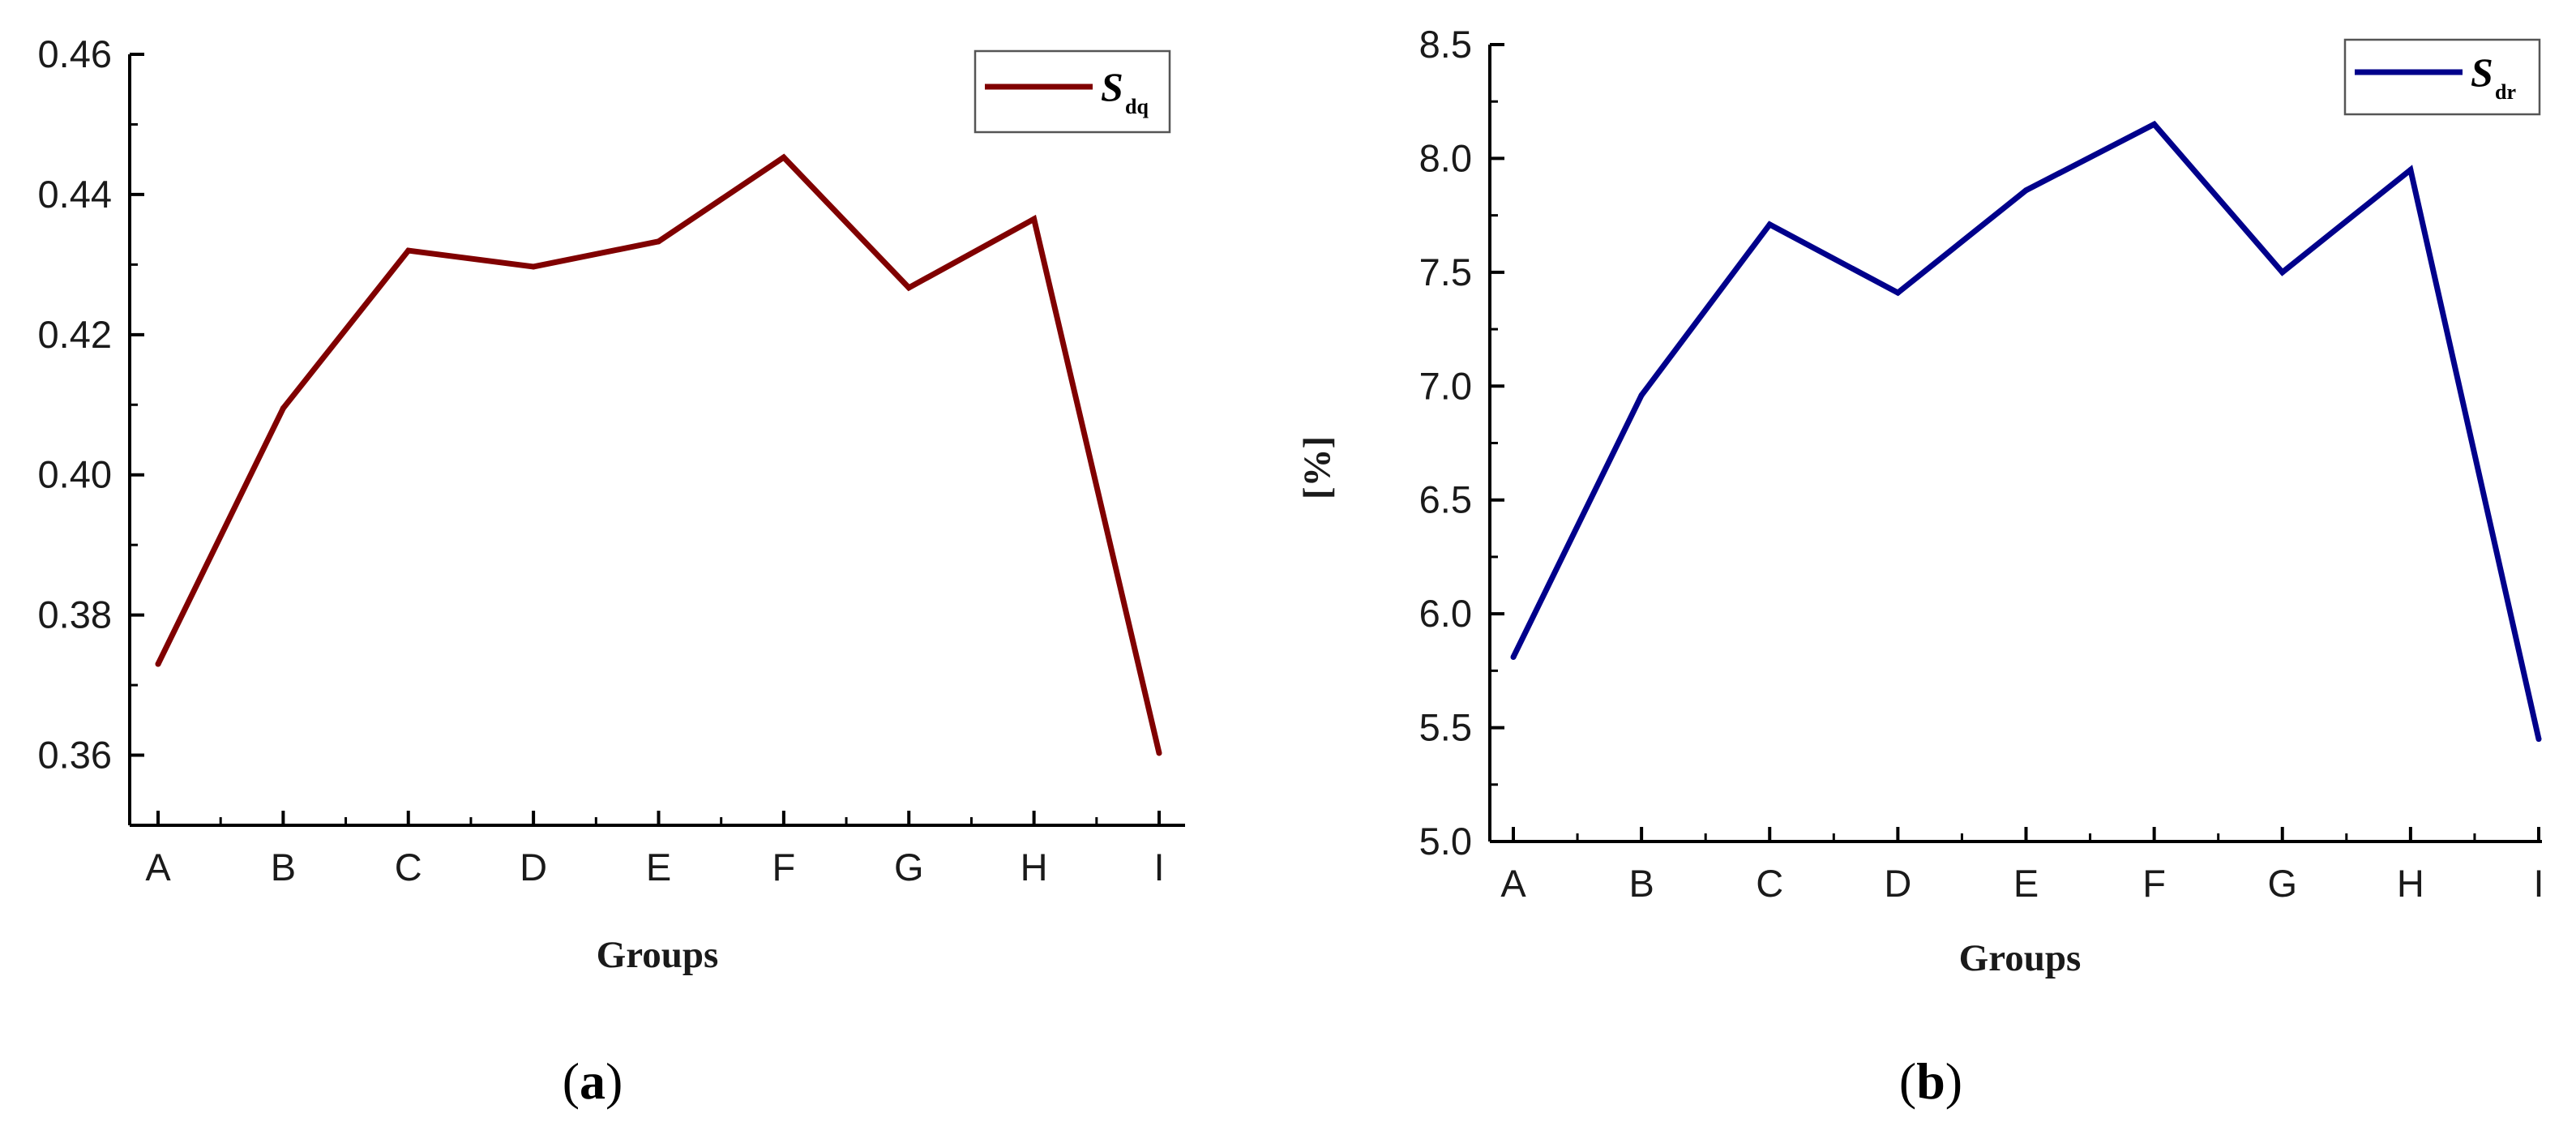 The image size is (2576, 1122). I want to click on legend-label-subscript: dq, so click(1137, 106).